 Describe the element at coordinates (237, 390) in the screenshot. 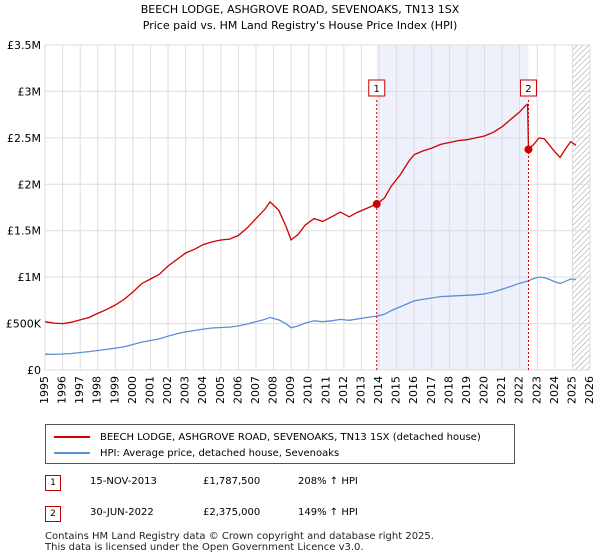

I see `x-tick-label: 2006` at that location.